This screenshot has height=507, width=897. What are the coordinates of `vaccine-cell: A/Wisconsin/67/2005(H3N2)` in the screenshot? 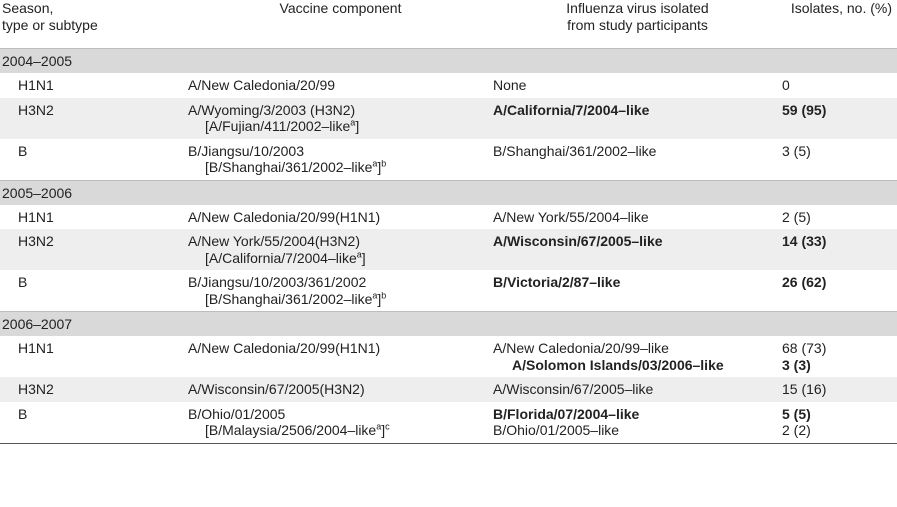 It's located at (340, 389).